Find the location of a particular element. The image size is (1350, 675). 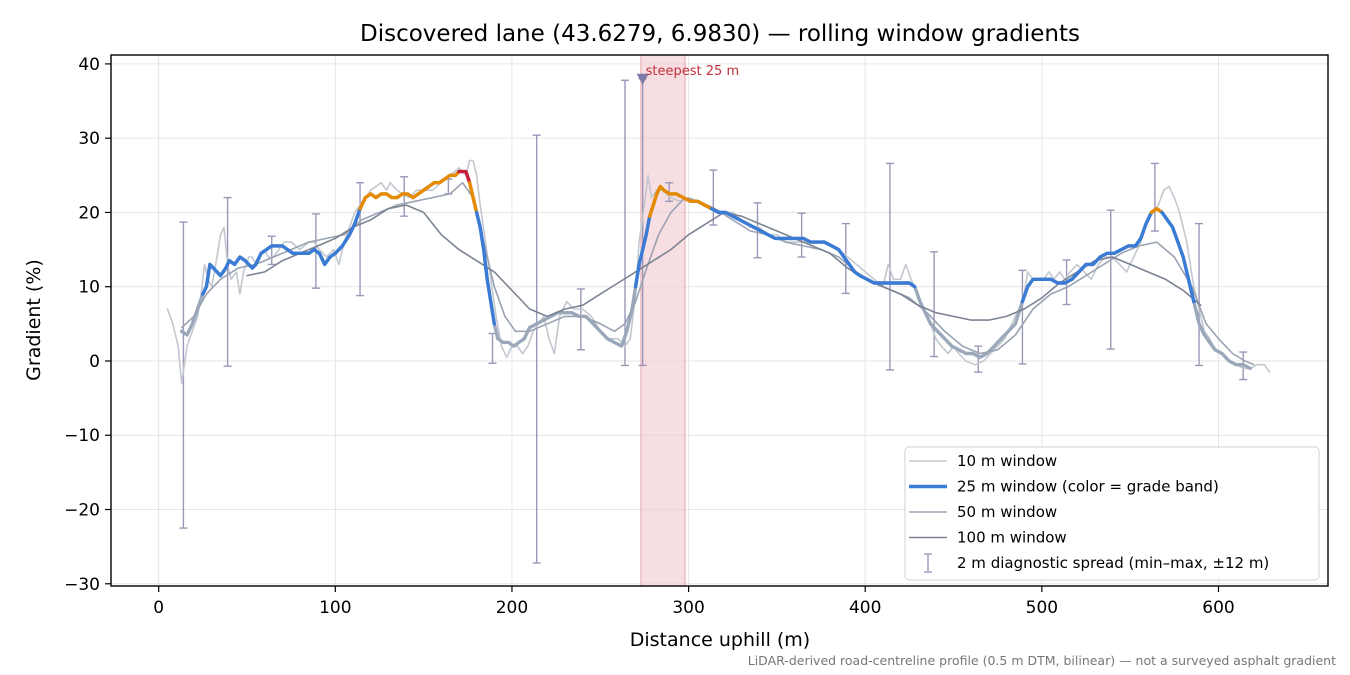

y-tick-label: −30 is located at coordinates (82, 585).